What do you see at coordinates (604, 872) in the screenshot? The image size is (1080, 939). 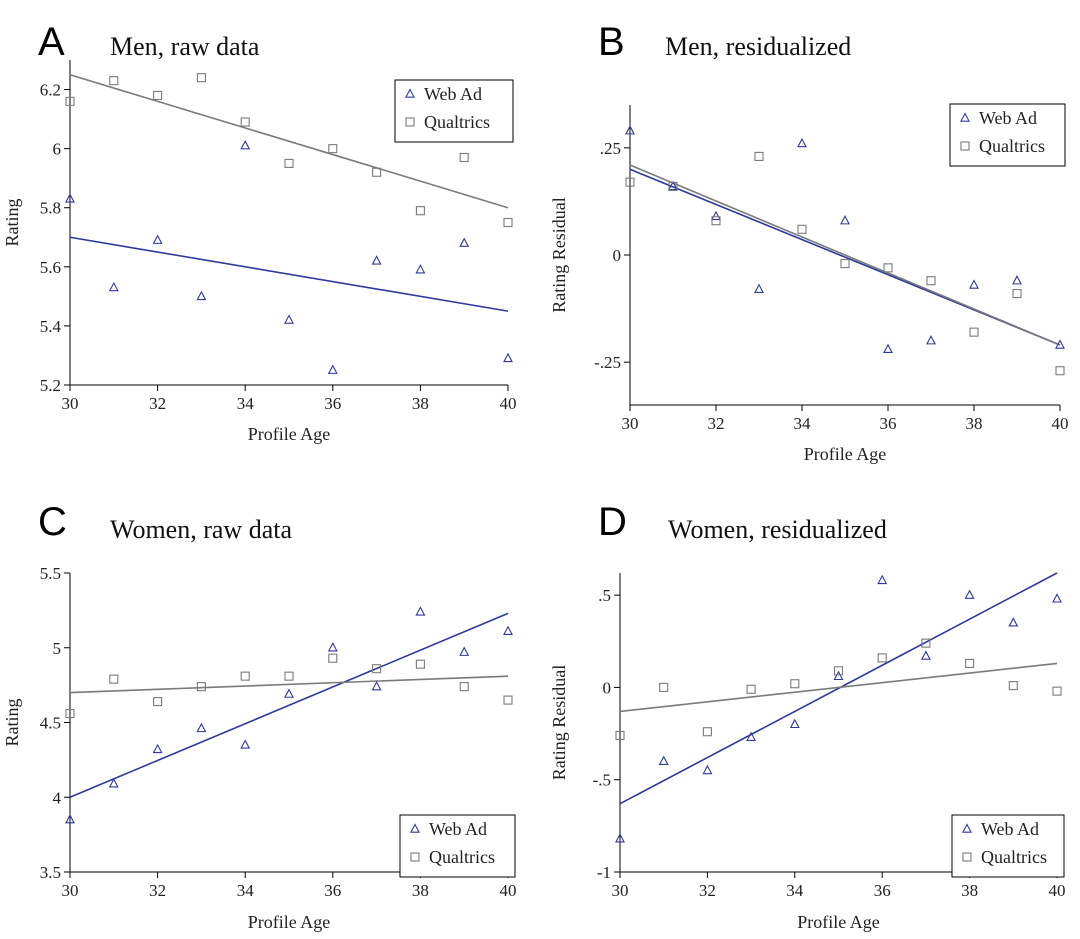 I see `y-tick-label: -1` at bounding box center [604, 872].